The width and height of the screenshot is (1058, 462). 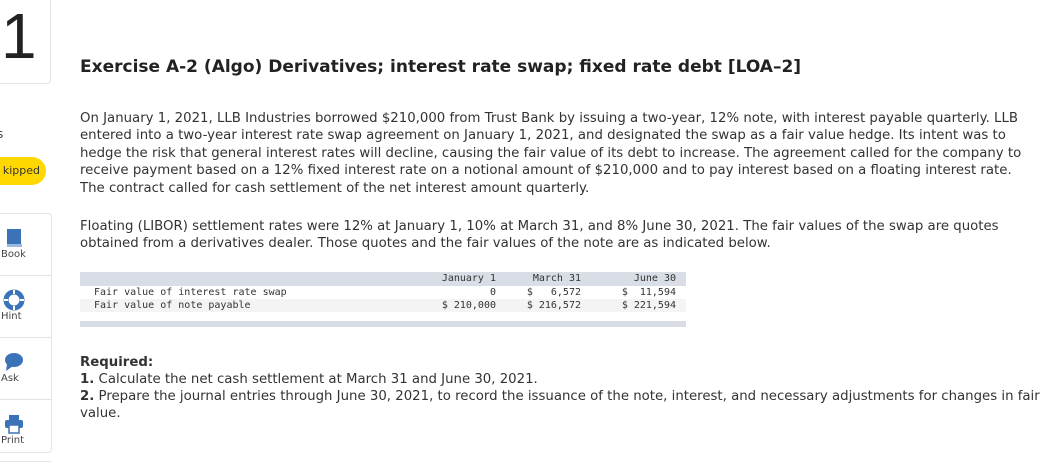 I want to click on ask-button: Ask, so click(x=25, y=369).